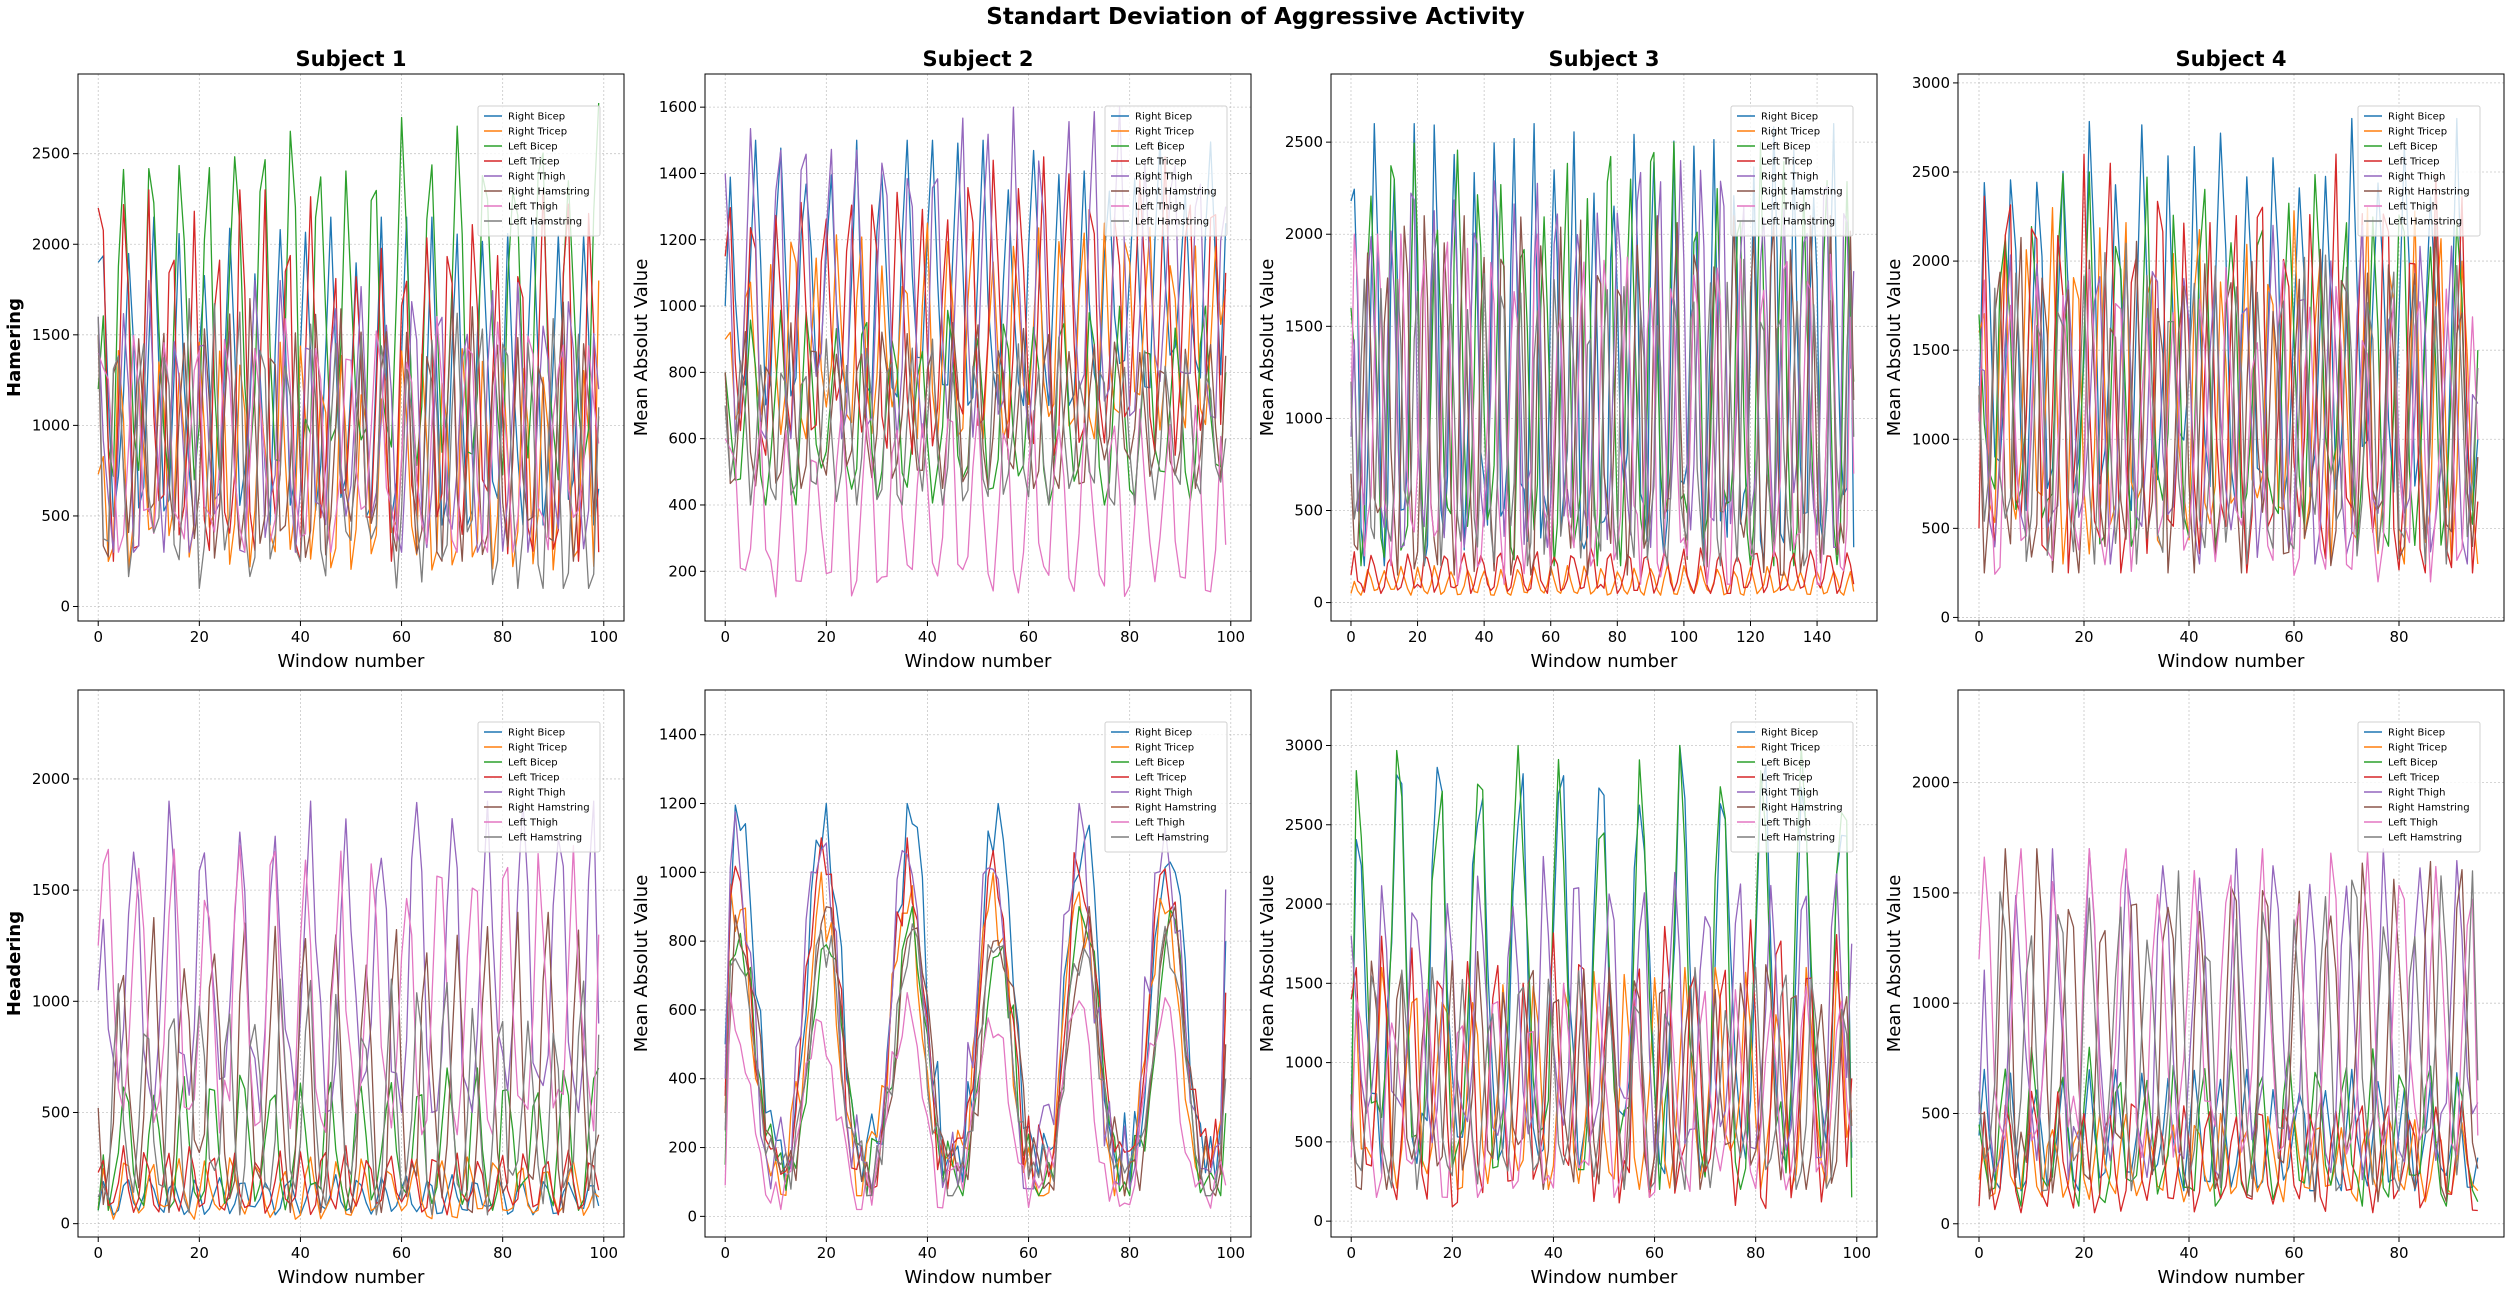 Image resolution: width=2511 pixels, height=1307 pixels. Describe the element at coordinates (682, 1010) in the screenshot. I see `y-tick-label: 600` at that location.